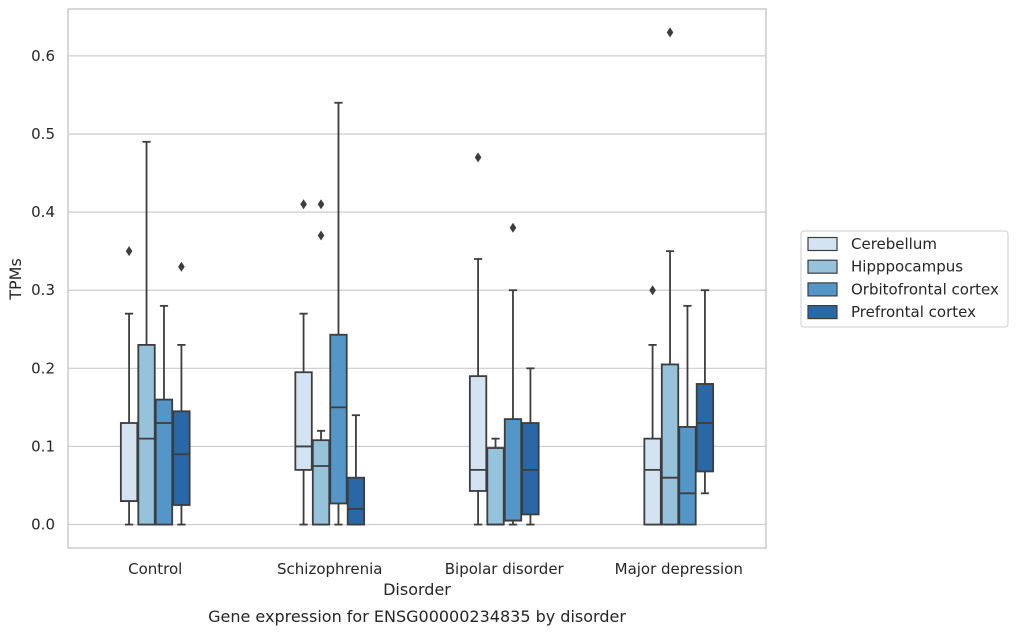  I want to click on y-tick-label: 0.1, so click(43, 446).